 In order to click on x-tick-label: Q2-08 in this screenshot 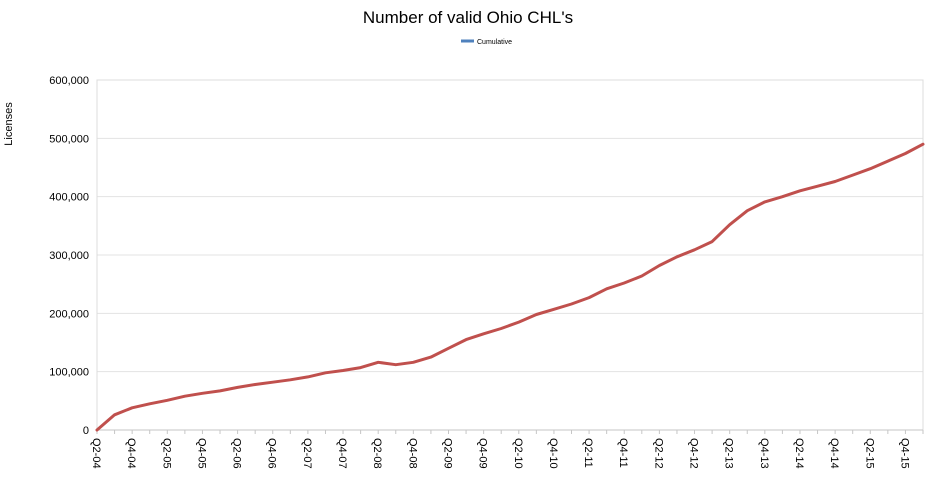, I will do `click(377, 453)`.